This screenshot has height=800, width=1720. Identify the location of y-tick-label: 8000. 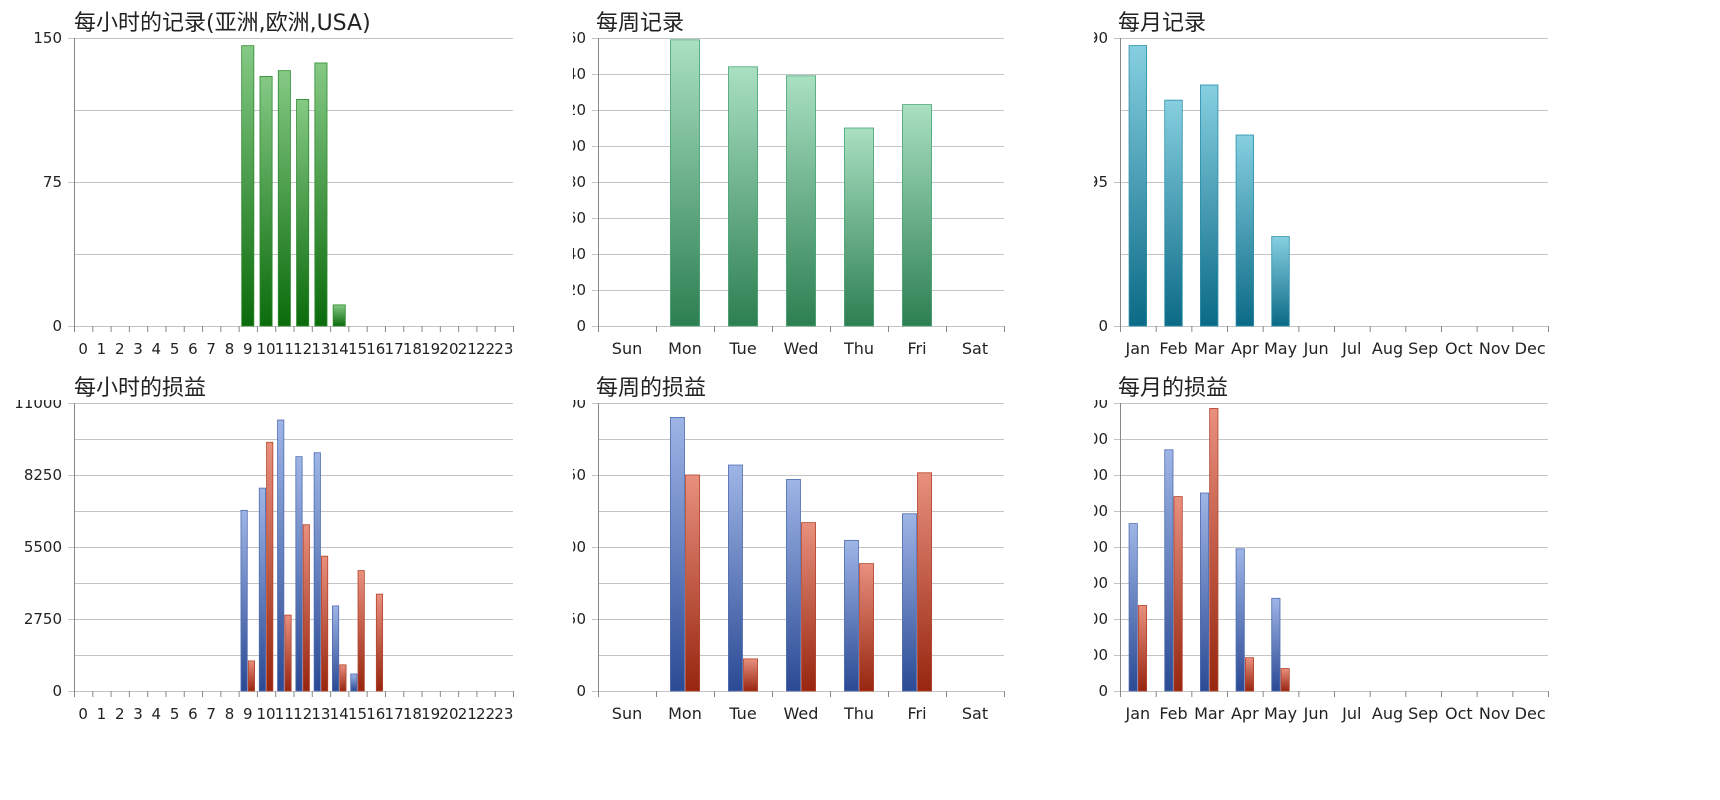
(1101, 547).